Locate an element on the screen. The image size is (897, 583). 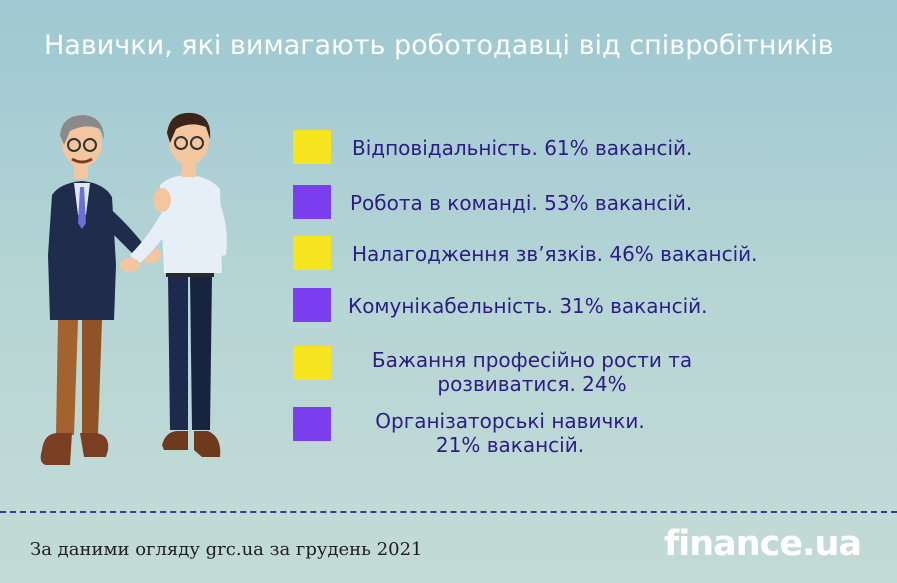
skill-label: Комунікабельність. 31% вакансій. is located at coordinates (548, 306).